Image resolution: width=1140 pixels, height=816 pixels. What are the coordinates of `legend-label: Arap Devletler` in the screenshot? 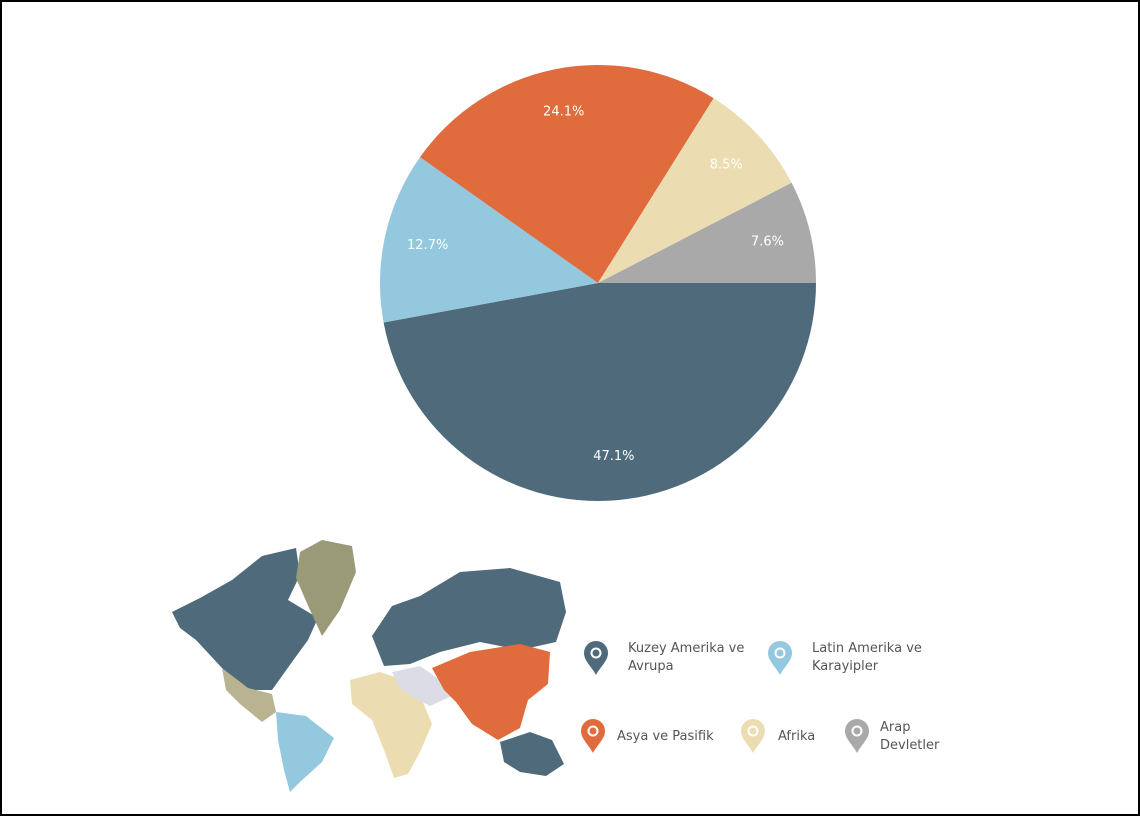 It's located at (910, 736).